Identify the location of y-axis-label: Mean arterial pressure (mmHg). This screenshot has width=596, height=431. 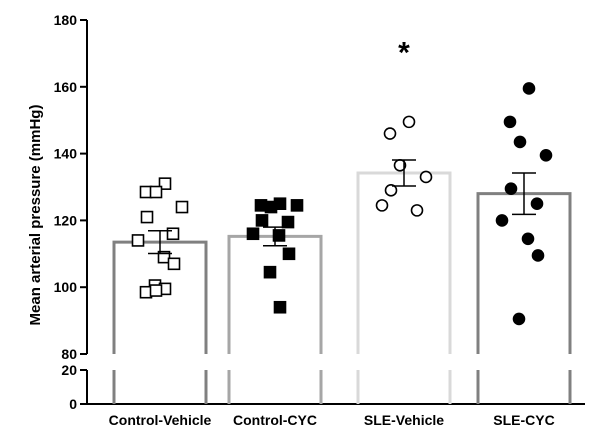
(35, 215).